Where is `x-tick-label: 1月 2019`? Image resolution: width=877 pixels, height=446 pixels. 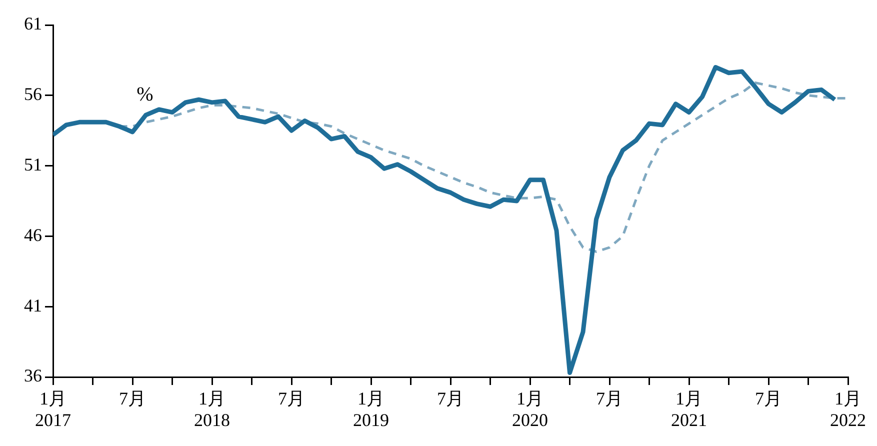 x-tick-label: 1月 2019 is located at coordinates (371, 409).